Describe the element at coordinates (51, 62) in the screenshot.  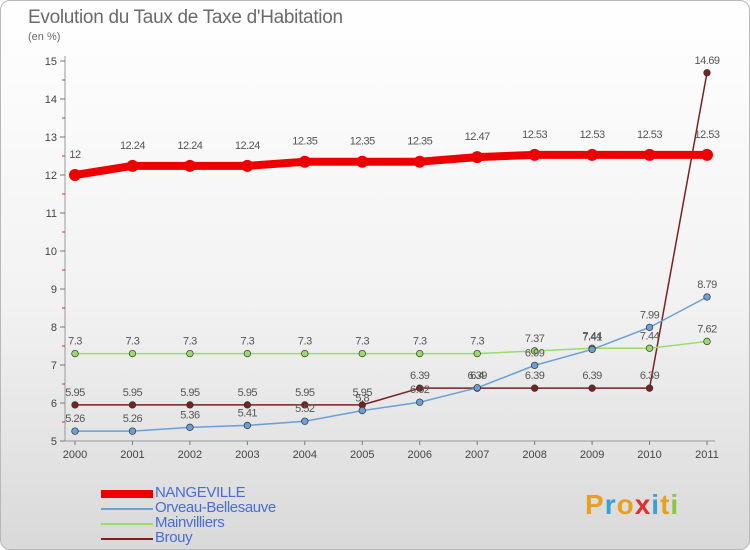
I see `y-tick-label: 15` at that location.